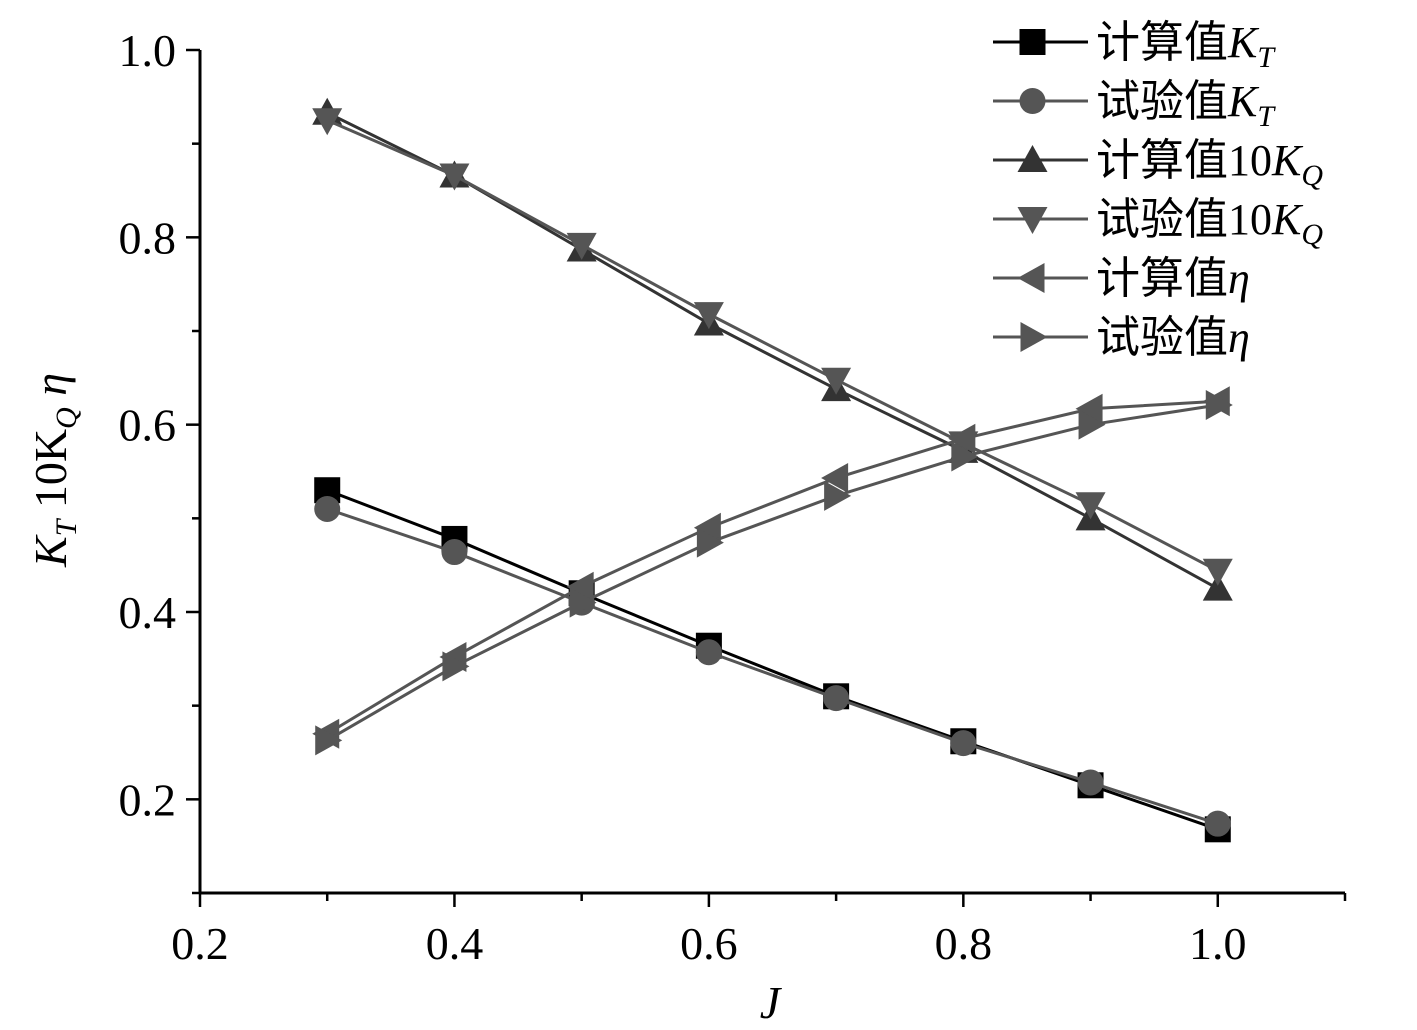  Describe the element at coordinates (964, 943) in the screenshot. I see `x-tick-label: 0.8` at that location.